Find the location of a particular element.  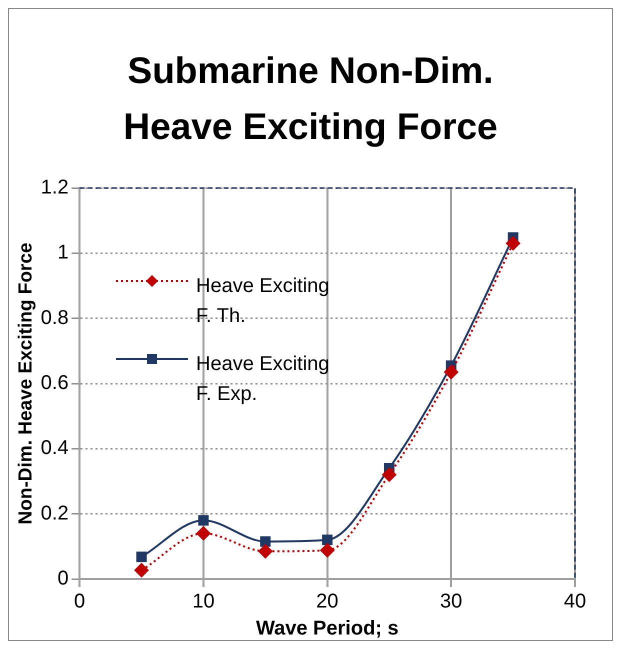

x-axis-title: Wave Period; s is located at coordinates (327, 629).